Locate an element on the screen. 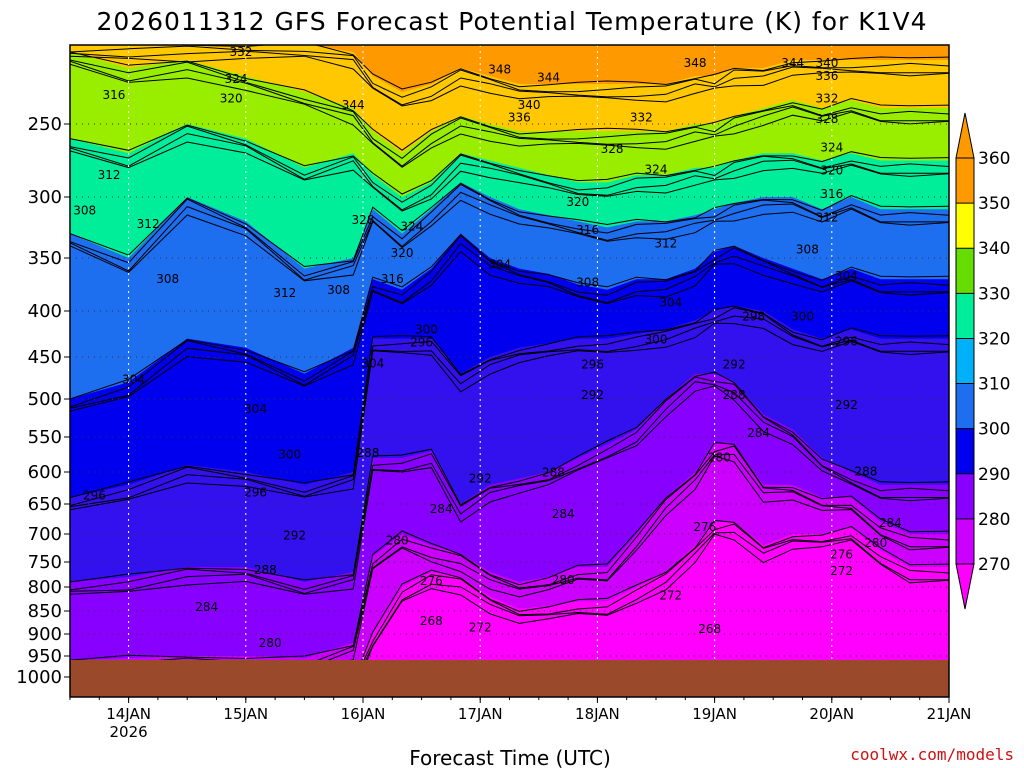 The image size is (1024, 768). x-tick-label: 19JAN is located at coordinates (714, 714).